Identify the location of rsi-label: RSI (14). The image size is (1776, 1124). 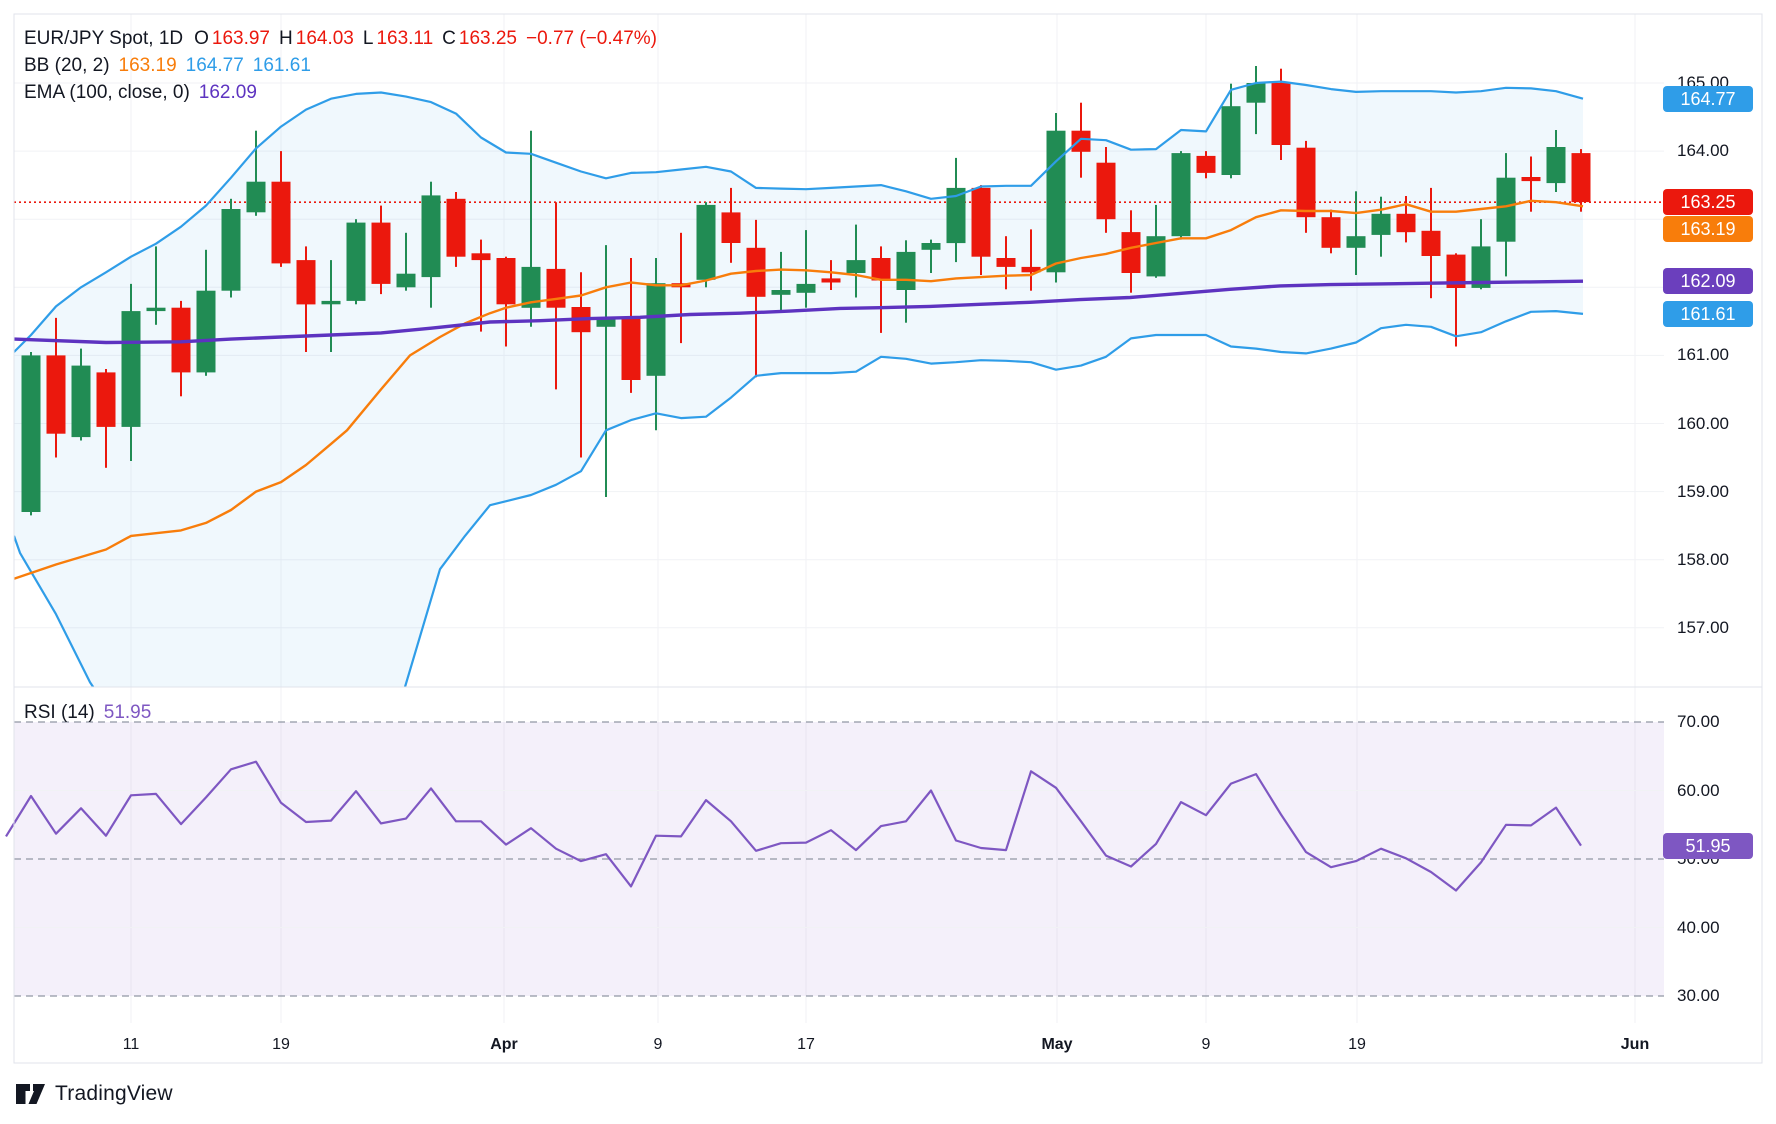
(59, 712).